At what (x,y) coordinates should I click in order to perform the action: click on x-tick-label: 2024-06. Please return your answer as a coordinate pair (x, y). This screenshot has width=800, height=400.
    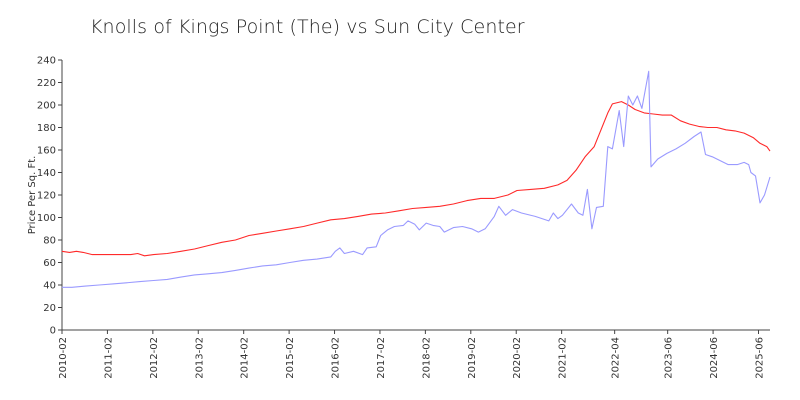
    Looking at the image, I should click on (714, 358).